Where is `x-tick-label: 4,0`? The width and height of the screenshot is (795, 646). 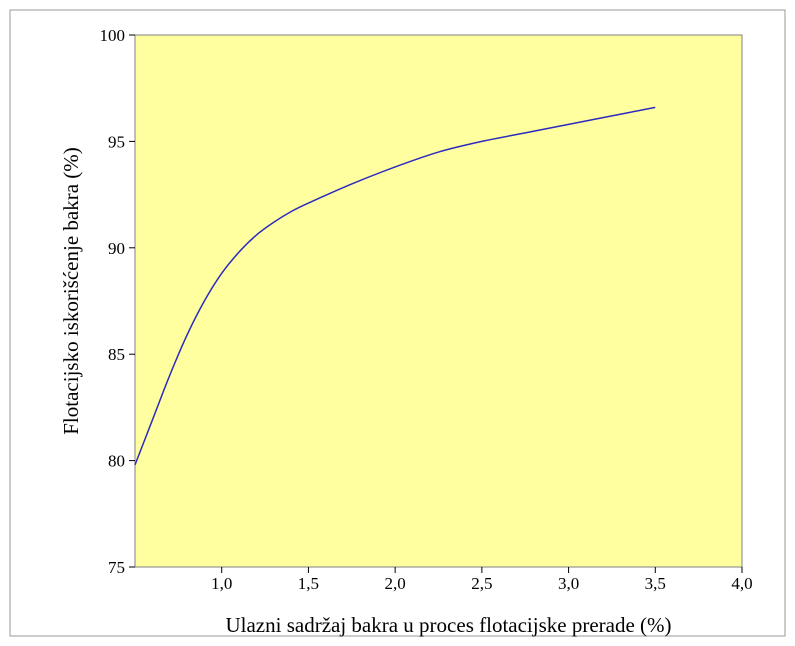 x-tick-label: 4,0 is located at coordinates (741, 583).